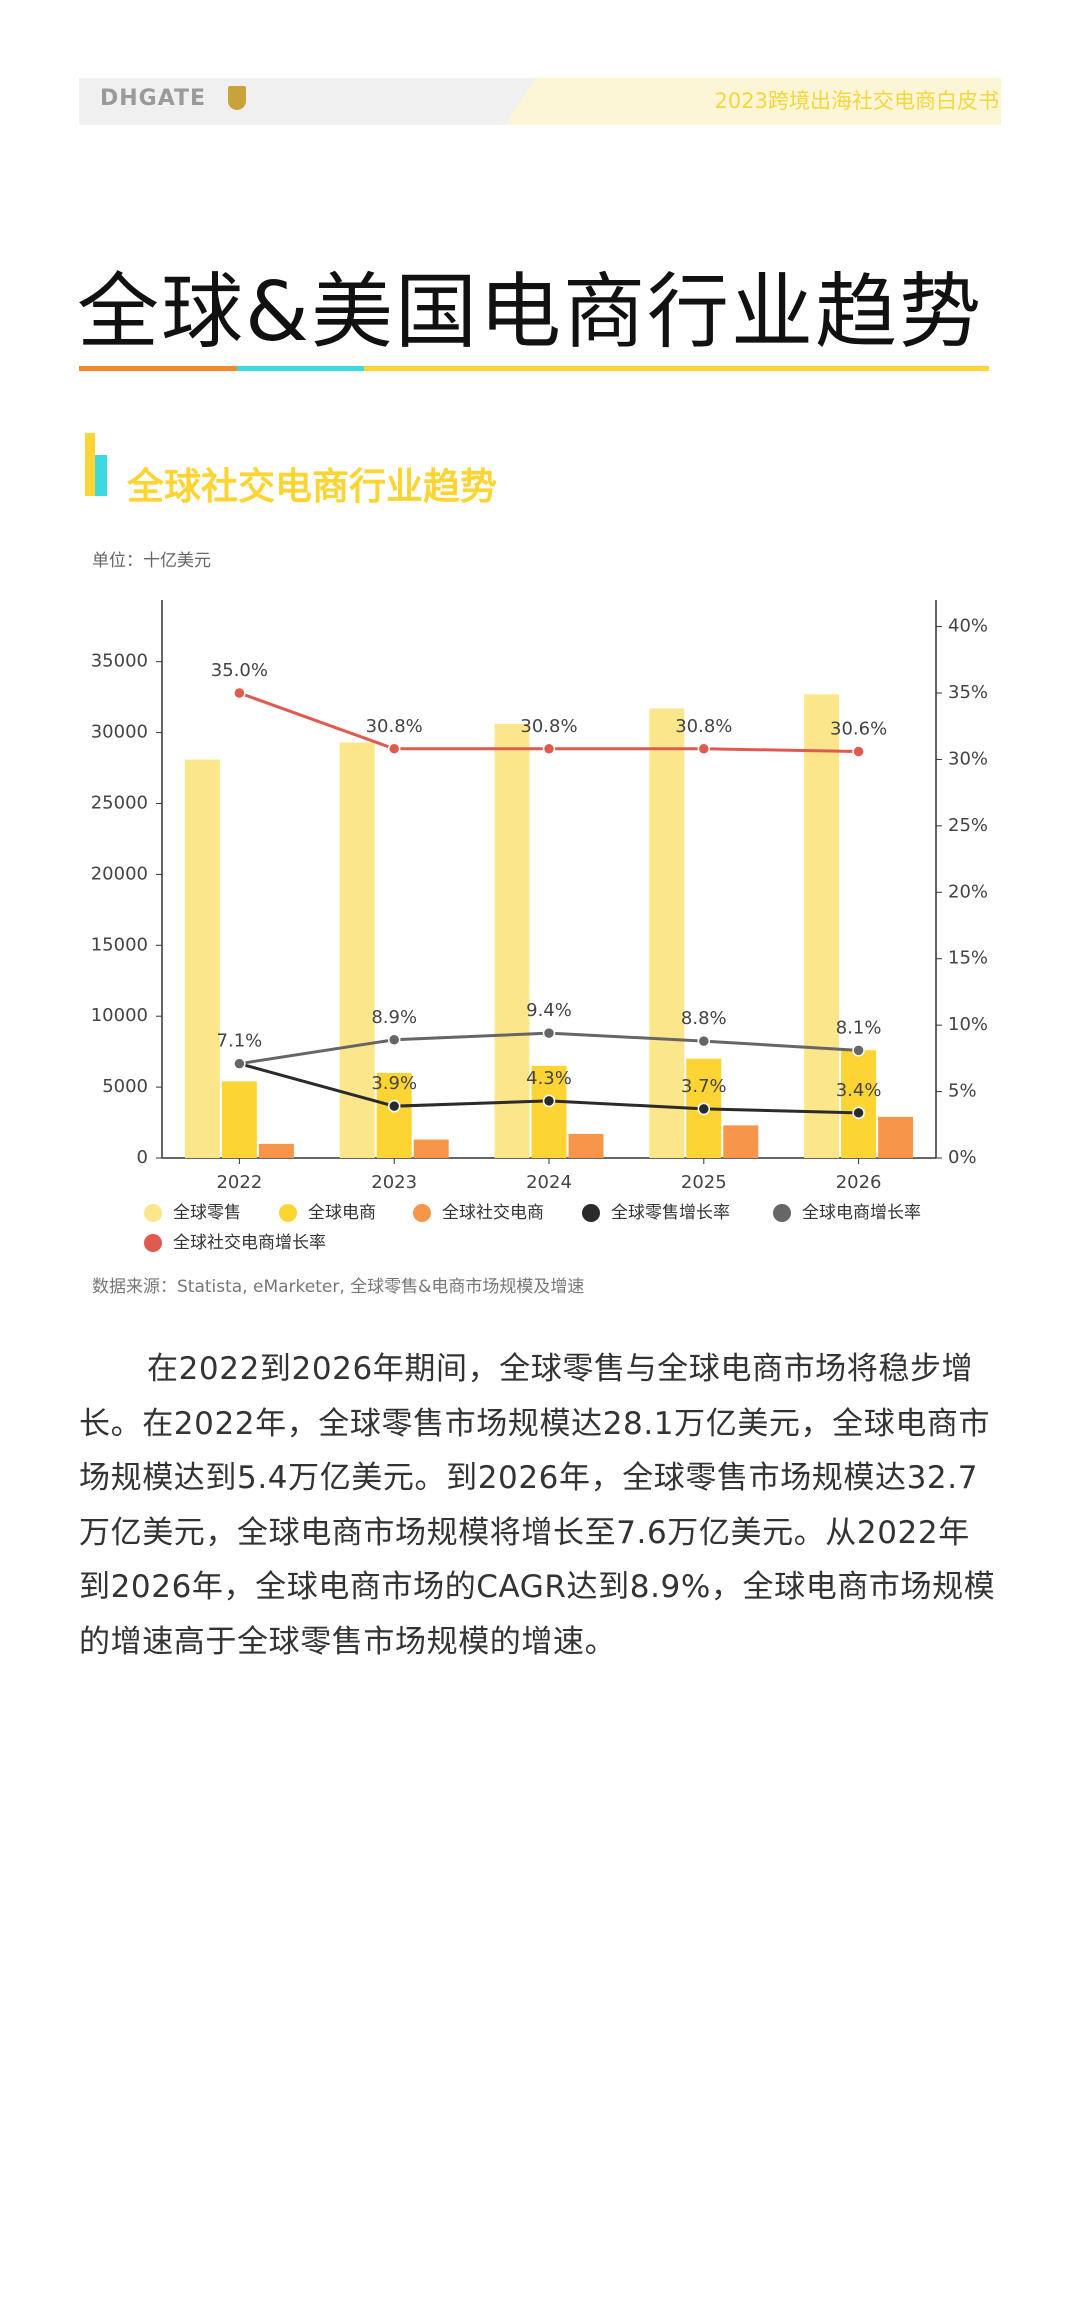 This screenshot has width=1080, height=2303. I want to click on y-tick-label: 35000, so click(119, 661).